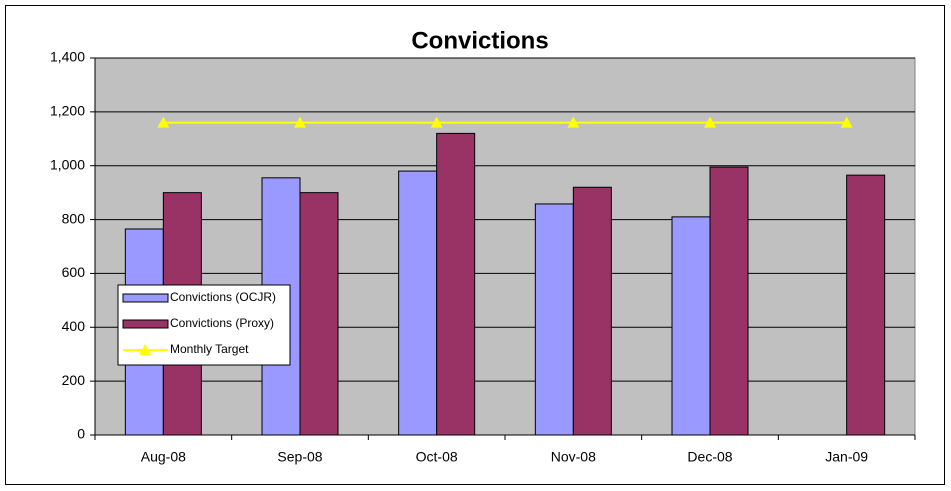 The image size is (951, 491). Describe the element at coordinates (74, 272) in the screenshot. I see `y-tick-label: 600` at that location.